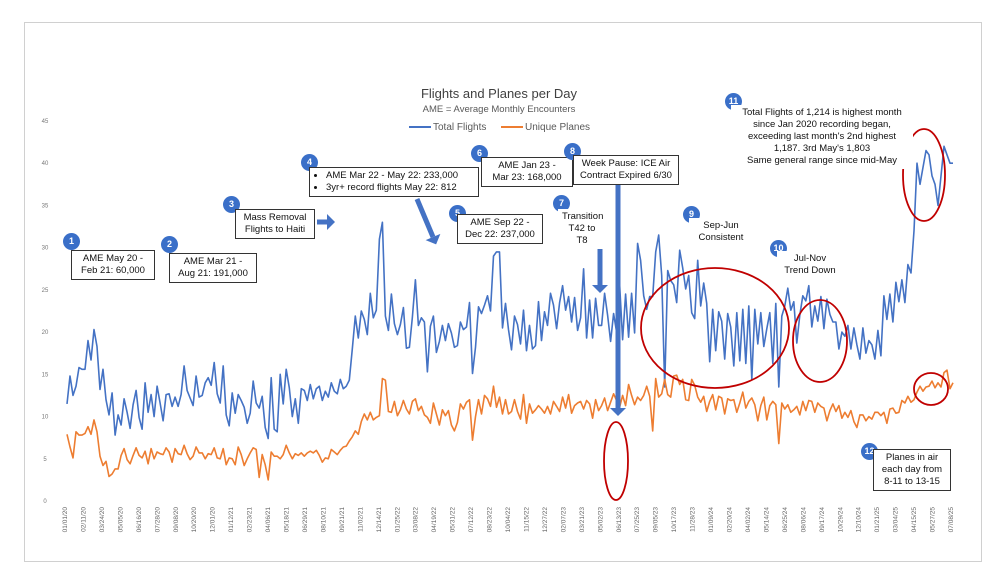 The image size is (1000, 575). I want to click on x-tick-label: 06/29/21, so click(305, 520).